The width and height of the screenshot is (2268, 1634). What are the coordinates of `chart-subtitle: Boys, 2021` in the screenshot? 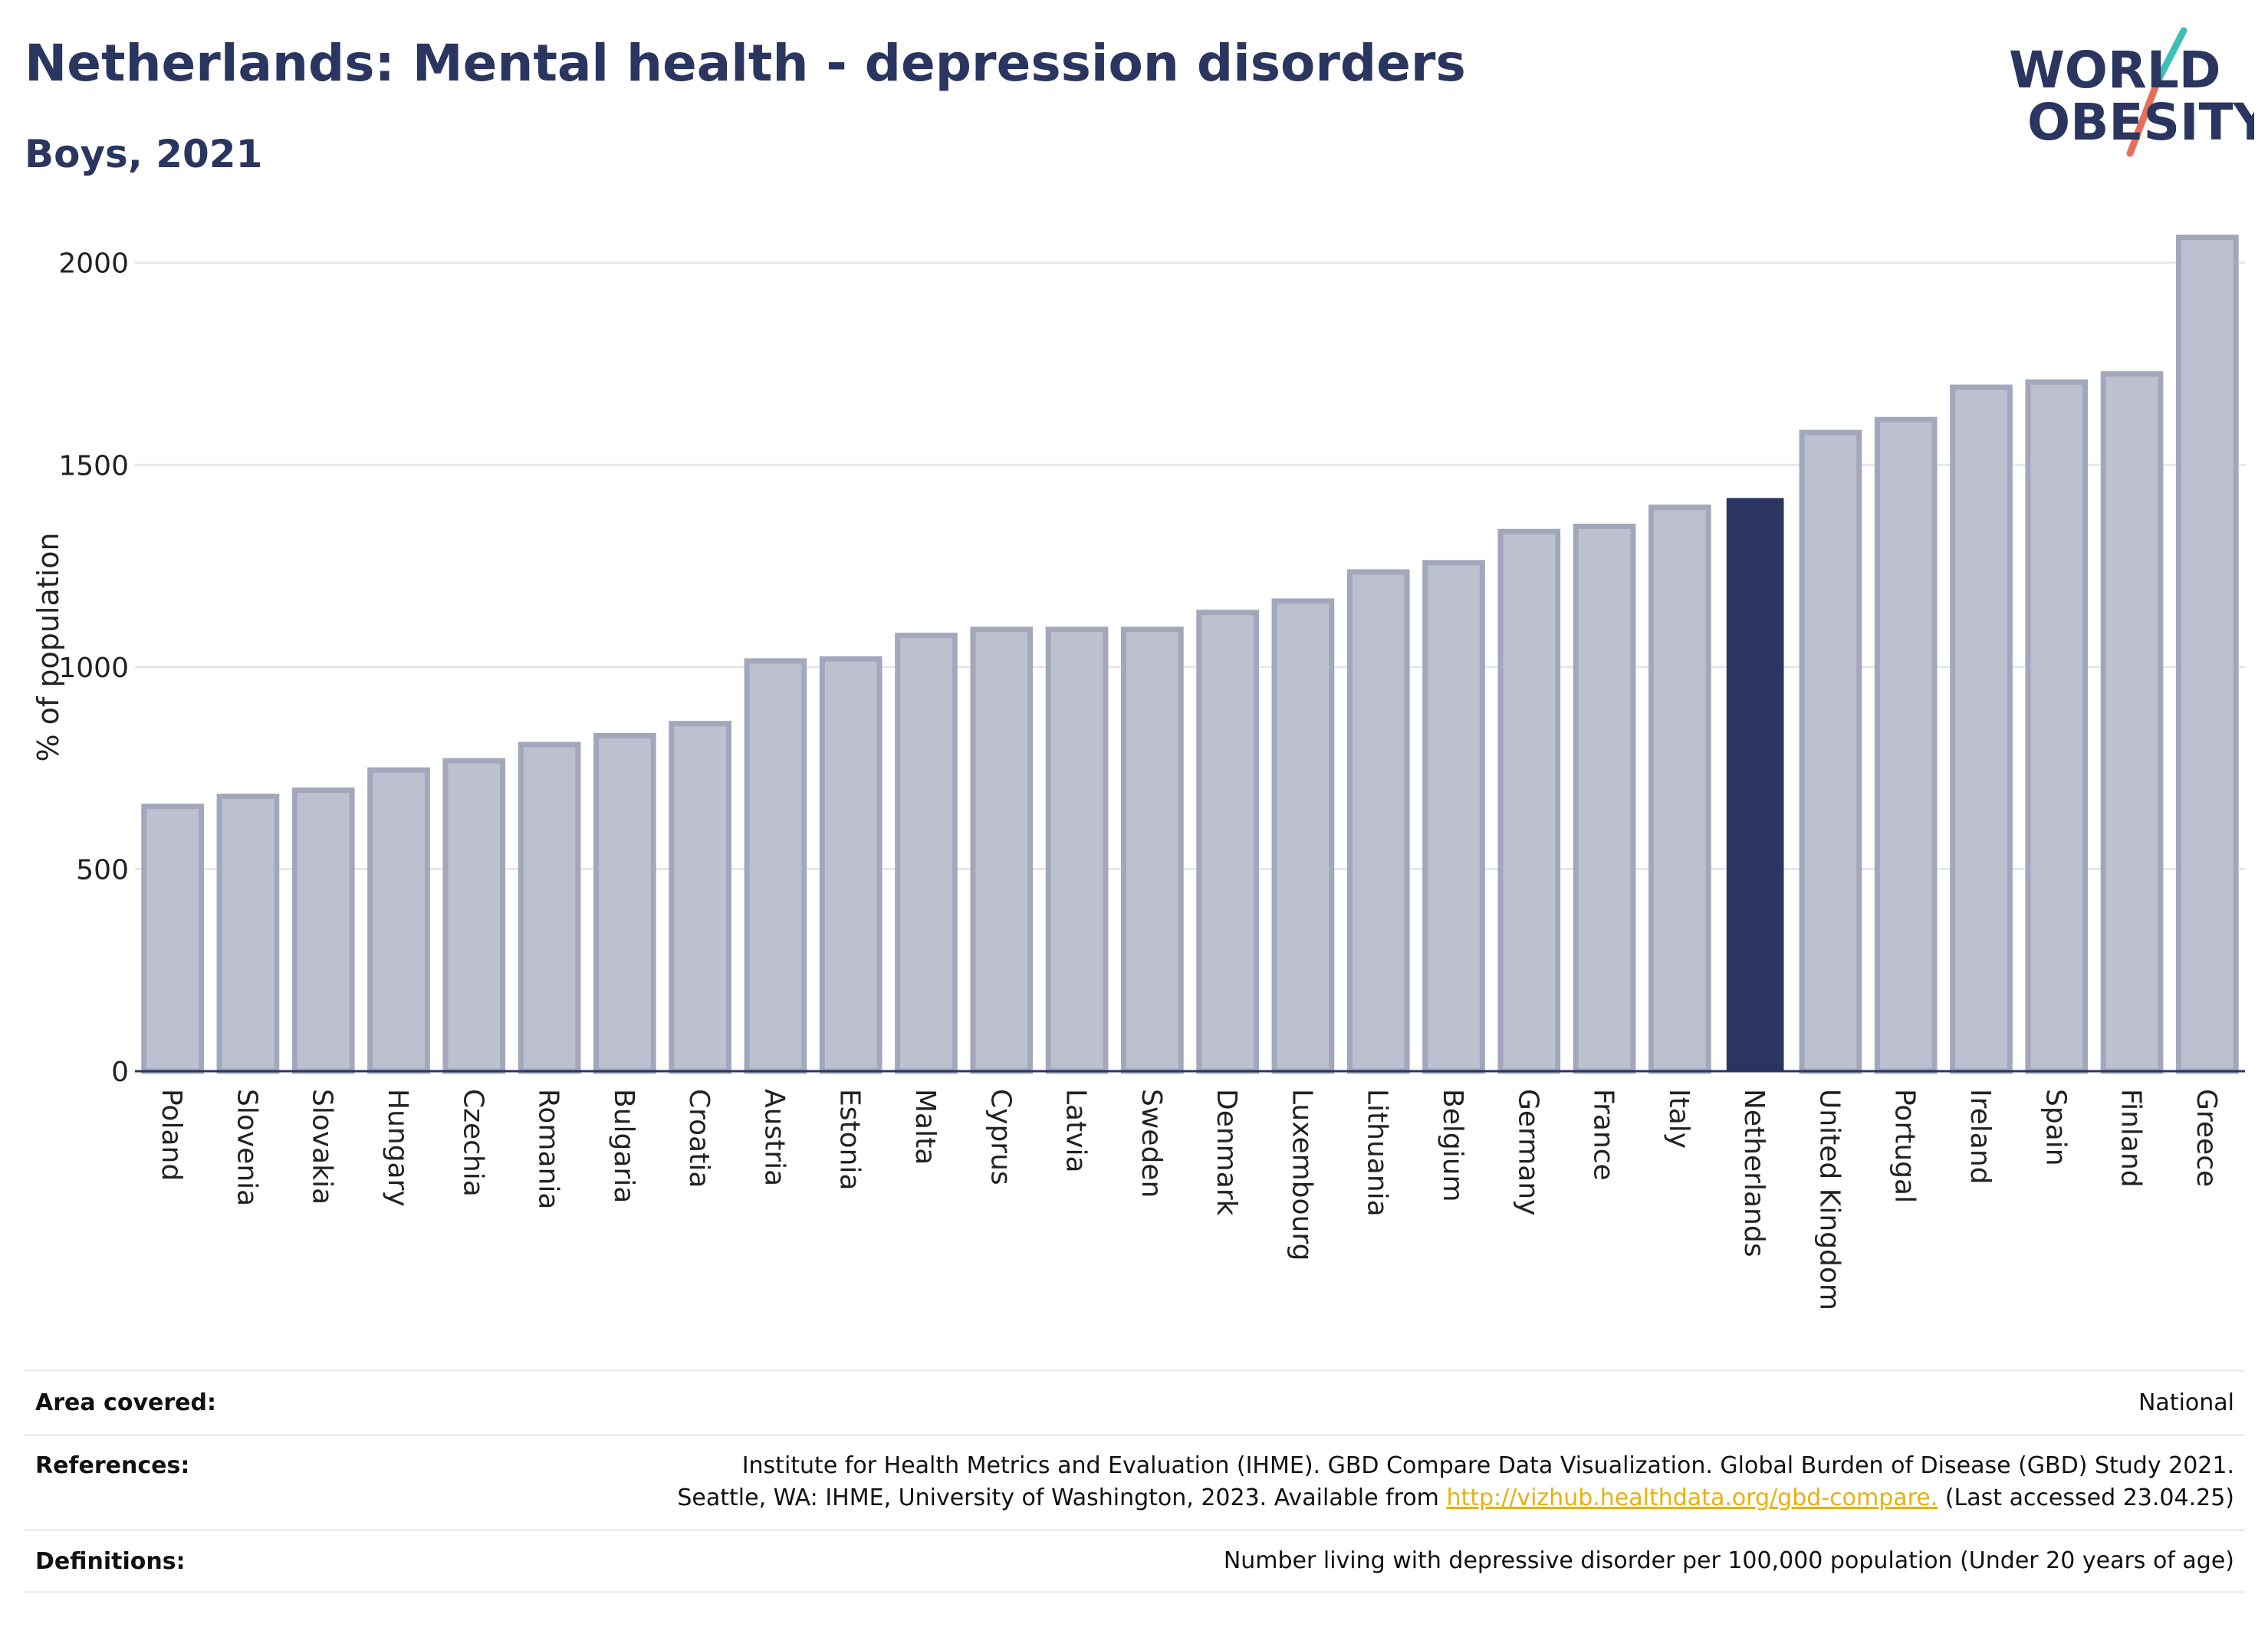 It's located at (144, 154).